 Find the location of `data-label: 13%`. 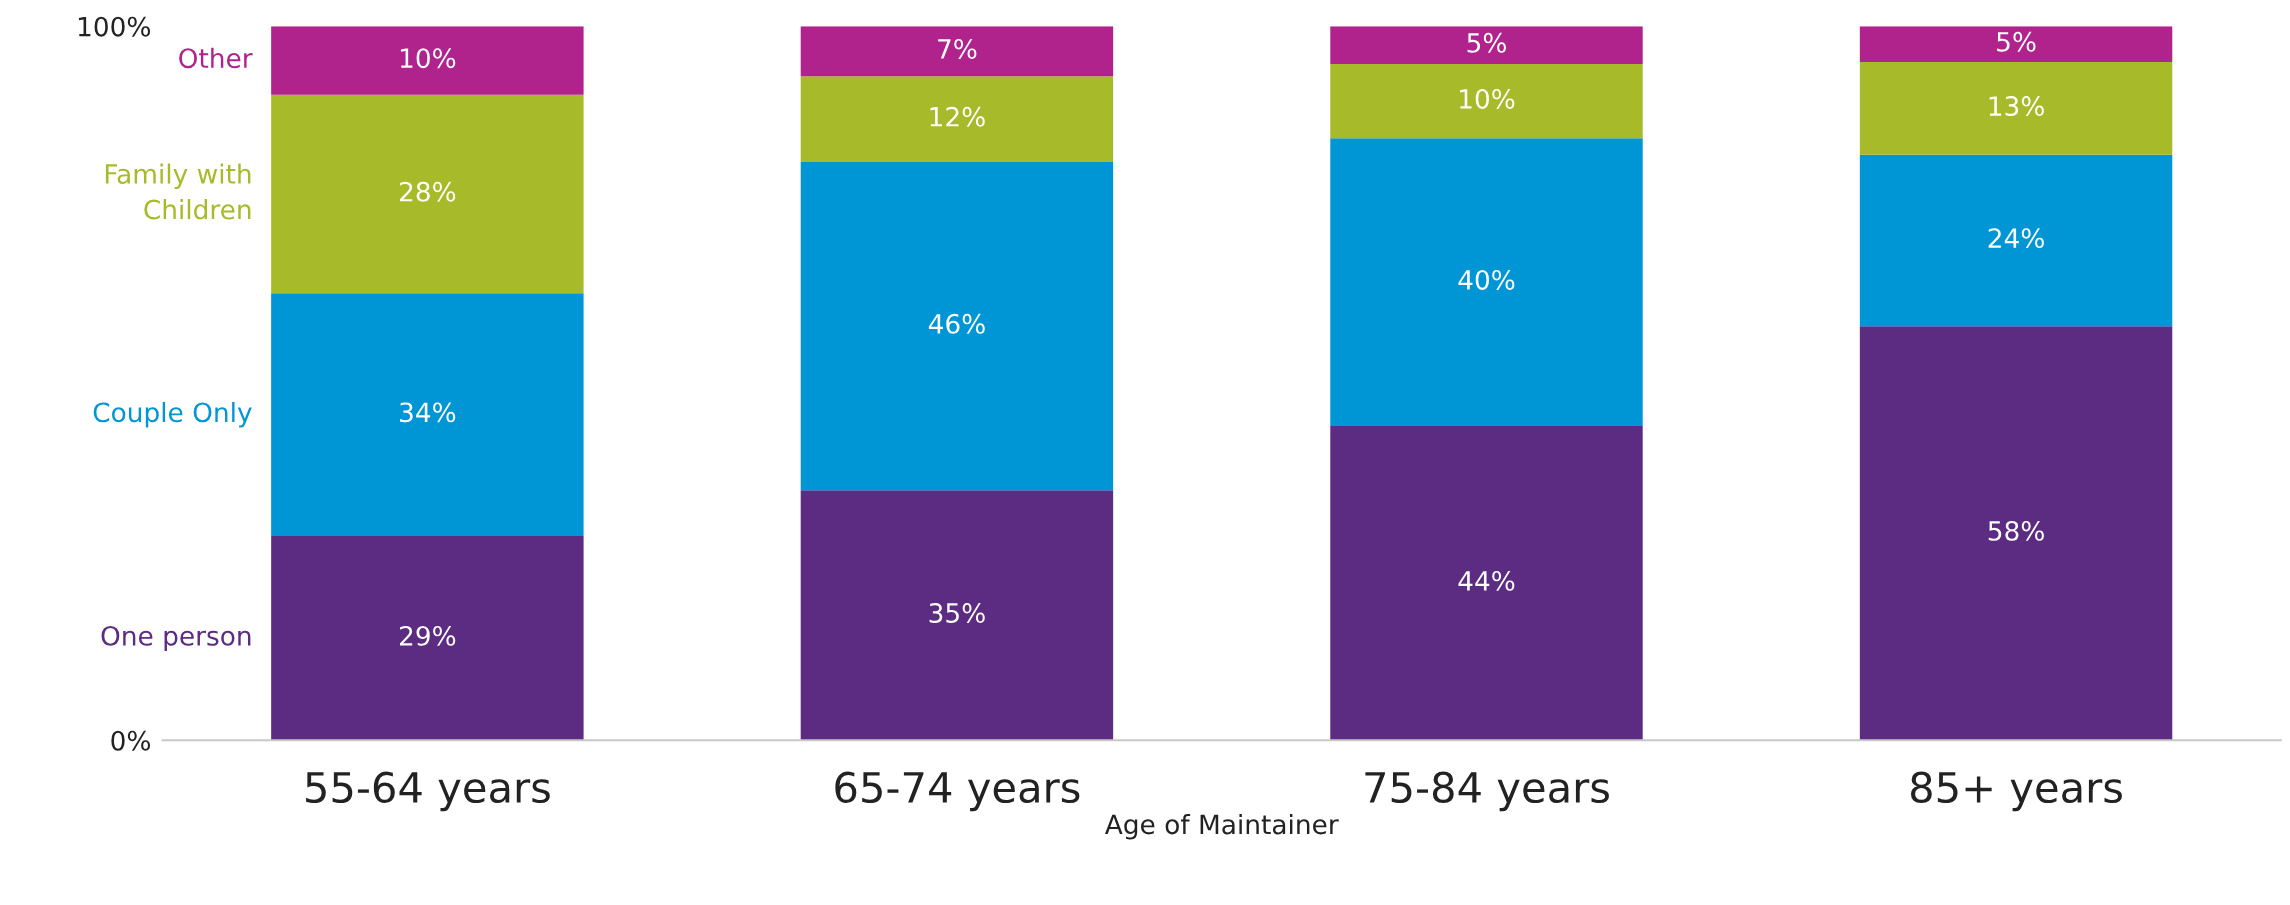

data-label: 13% is located at coordinates (2016, 106).